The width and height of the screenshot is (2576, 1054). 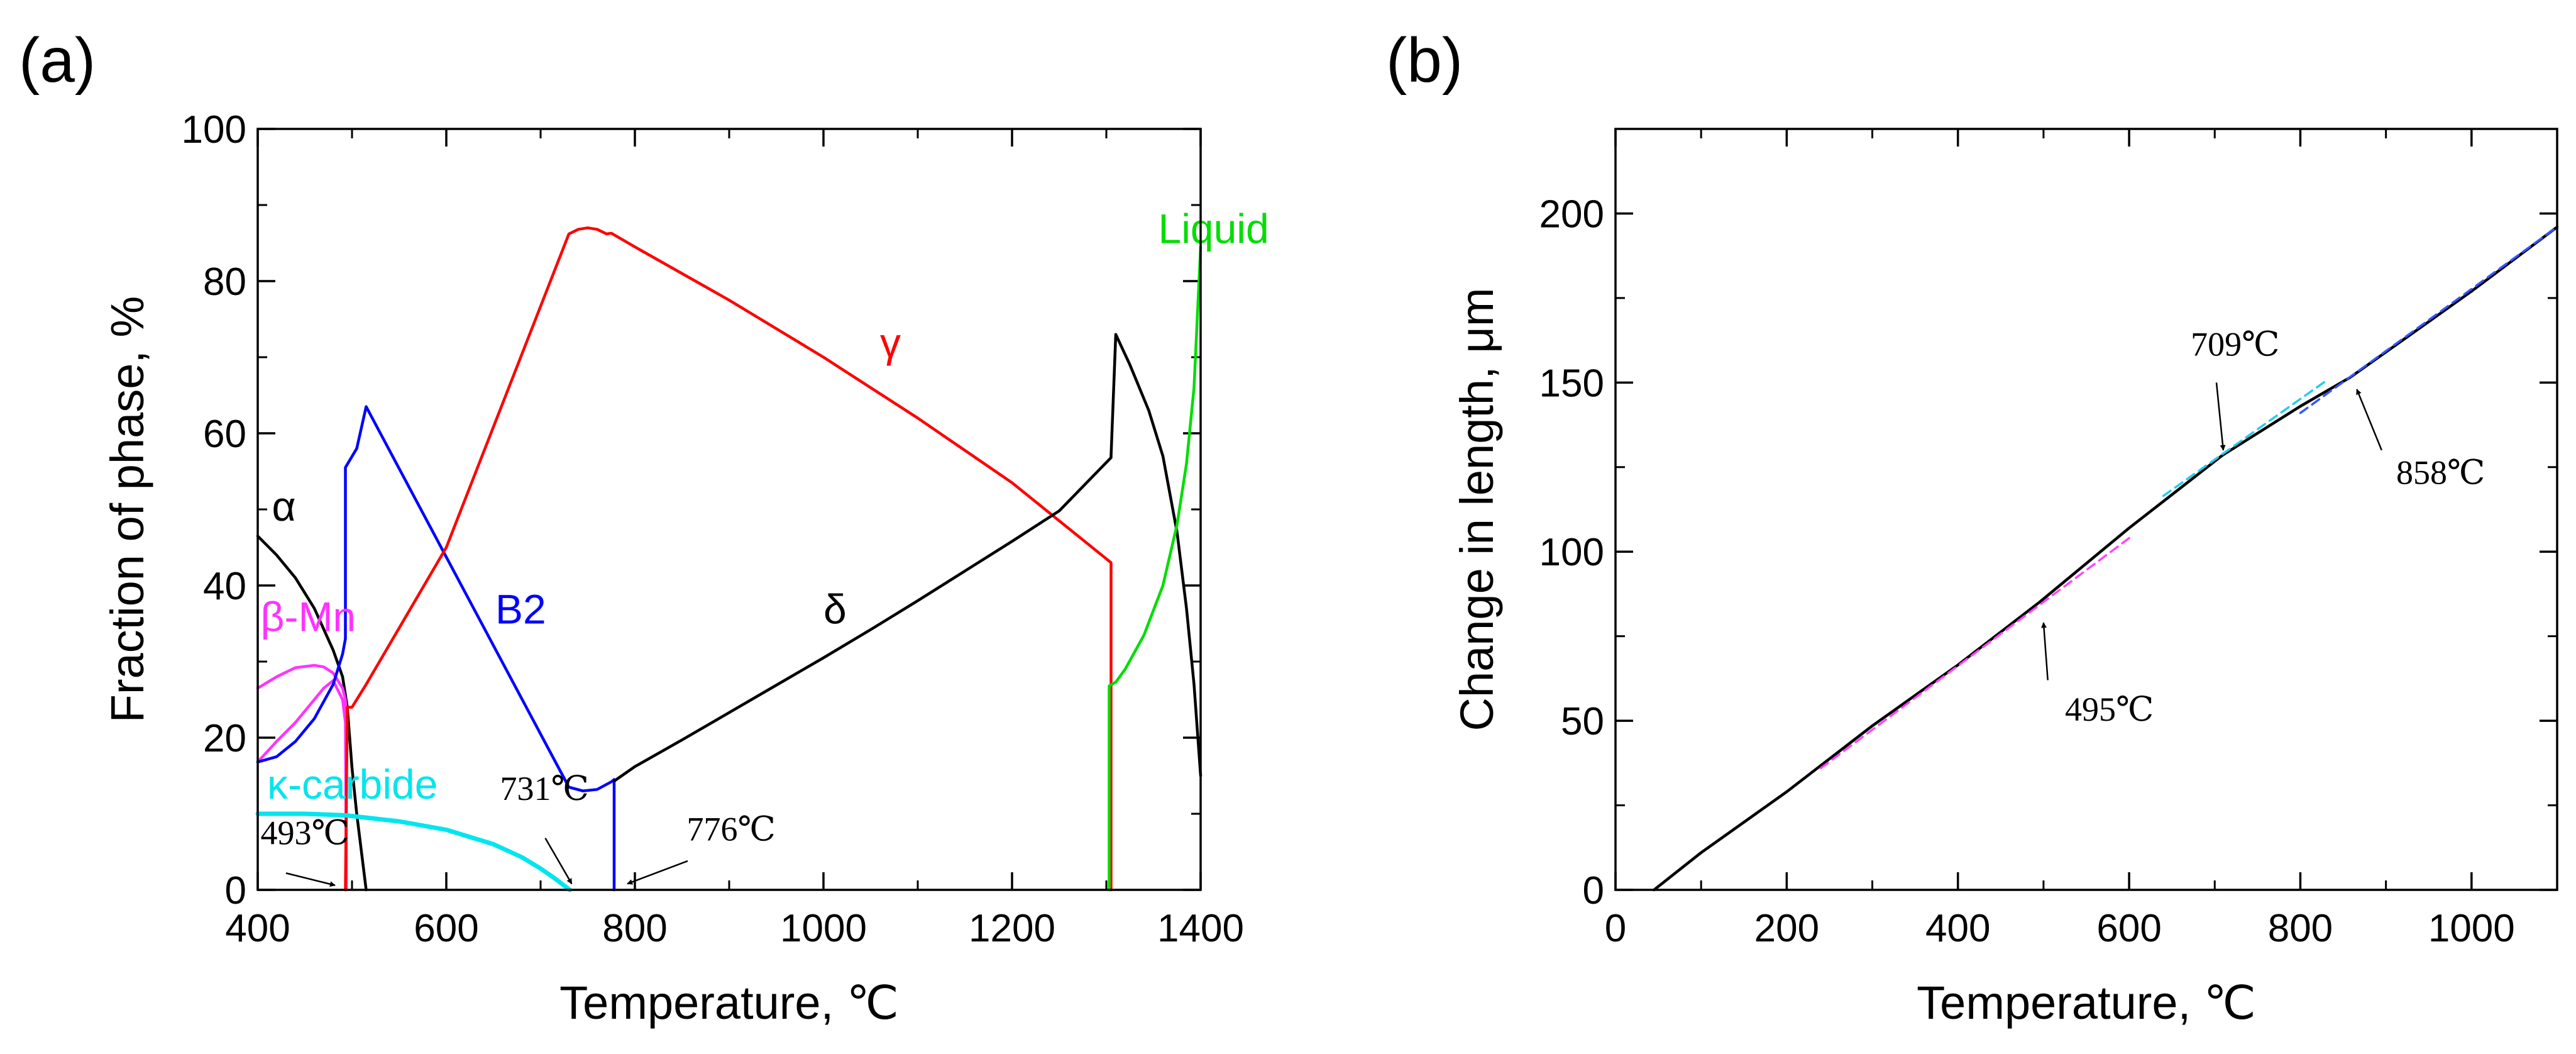 I want to click on panel-b-label: (b), so click(x=1425, y=60).